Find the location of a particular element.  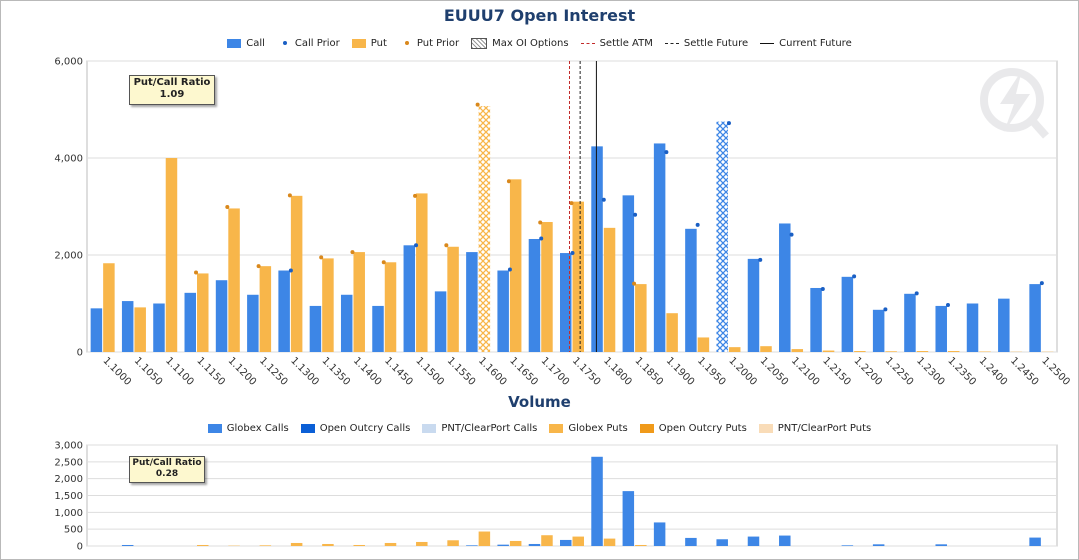

legend-item: Put Prior is located at coordinates (429, 43).